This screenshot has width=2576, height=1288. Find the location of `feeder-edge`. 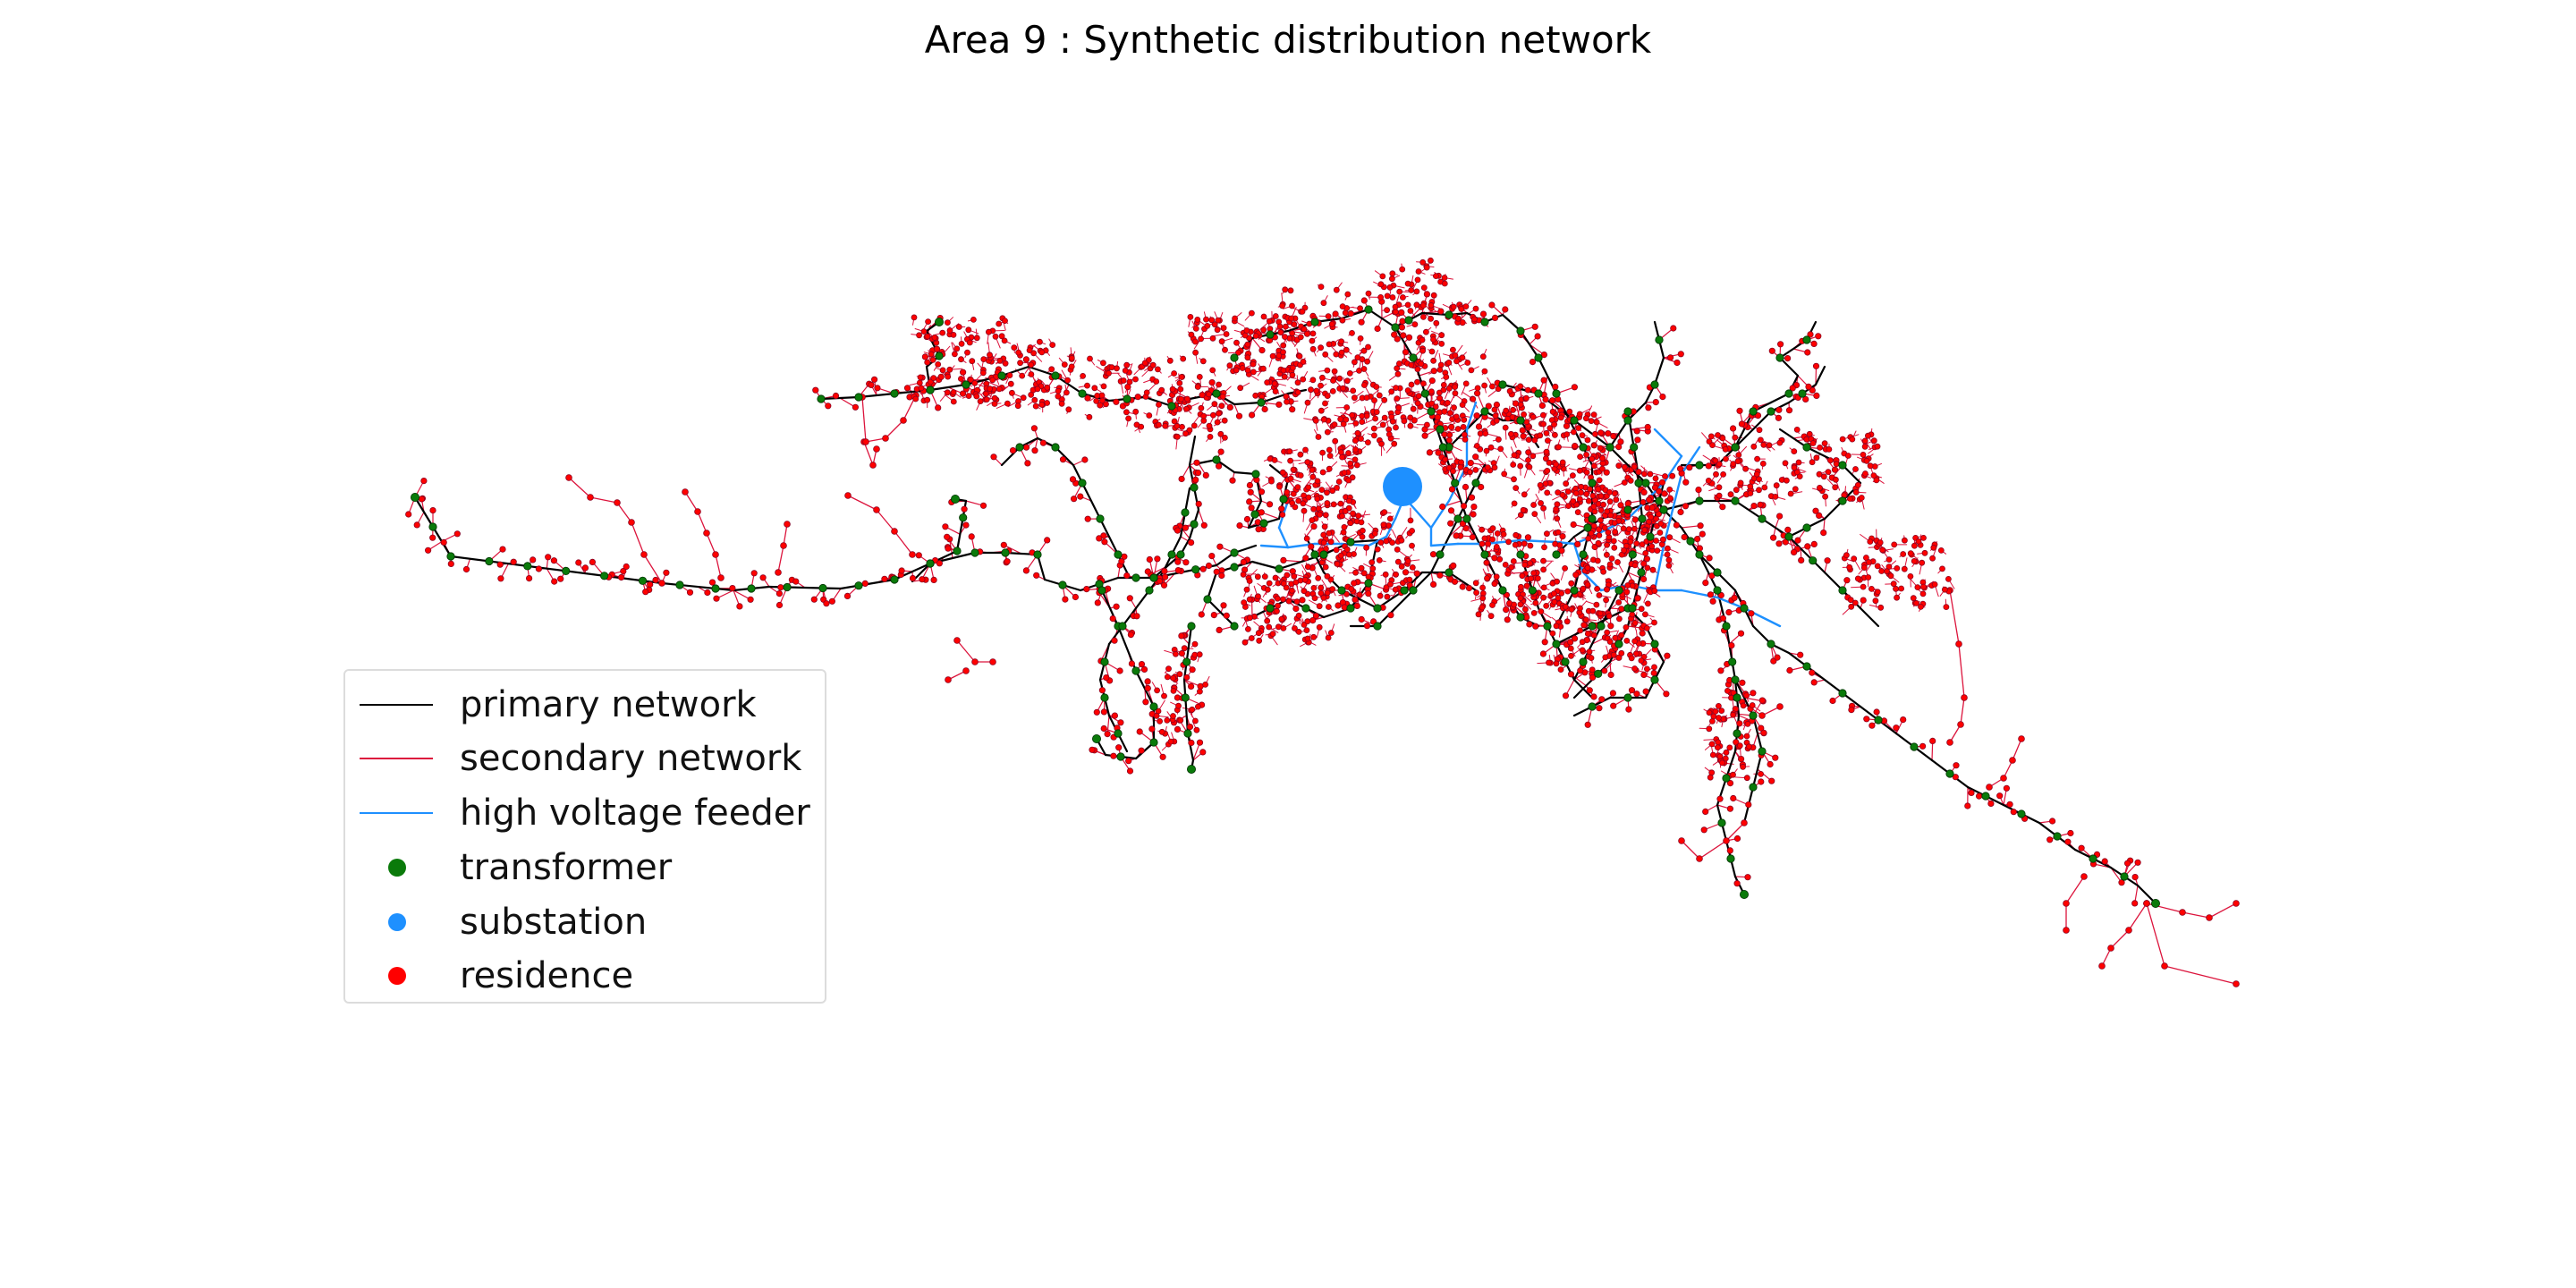

feeder-edge is located at coordinates (1659, 568).